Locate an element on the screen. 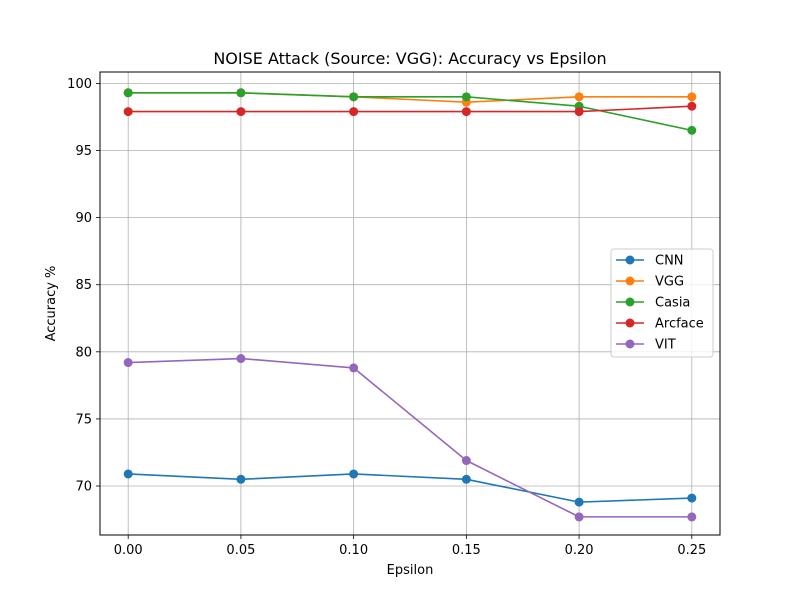 The height and width of the screenshot is (600, 800). legend-label-vit: VIT is located at coordinates (665, 345).